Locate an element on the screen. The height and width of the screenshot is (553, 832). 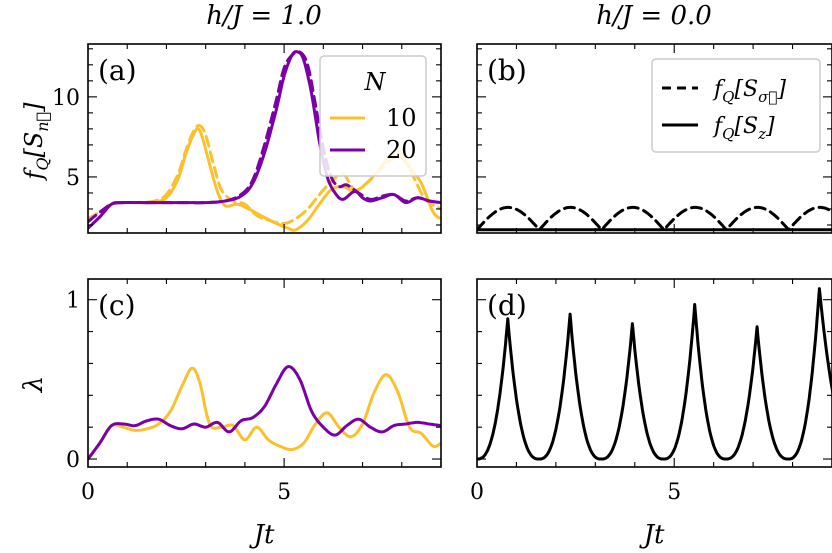
ytick-label-c: 1 is located at coordinates (73, 301).